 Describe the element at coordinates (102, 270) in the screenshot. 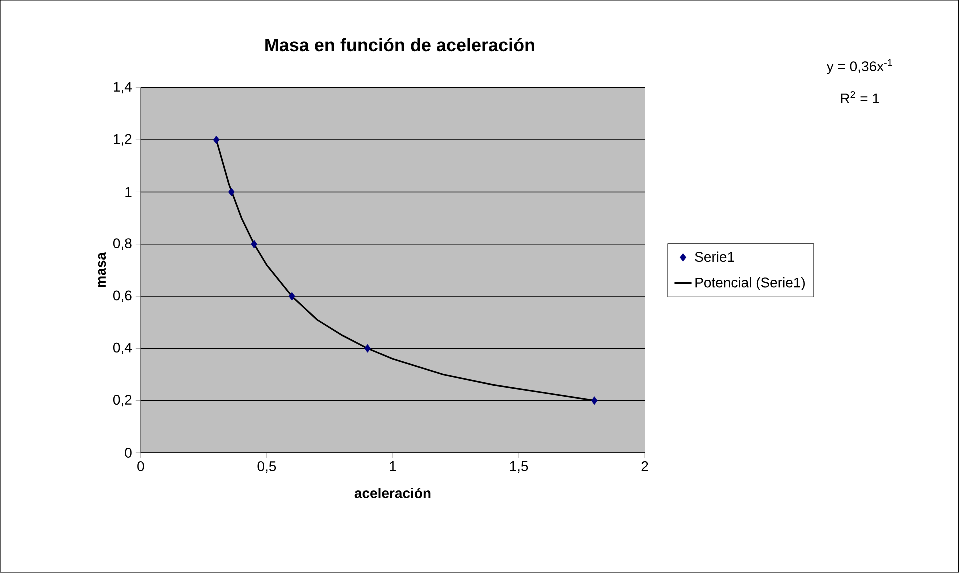

I see `y-axis-title: masa` at that location.